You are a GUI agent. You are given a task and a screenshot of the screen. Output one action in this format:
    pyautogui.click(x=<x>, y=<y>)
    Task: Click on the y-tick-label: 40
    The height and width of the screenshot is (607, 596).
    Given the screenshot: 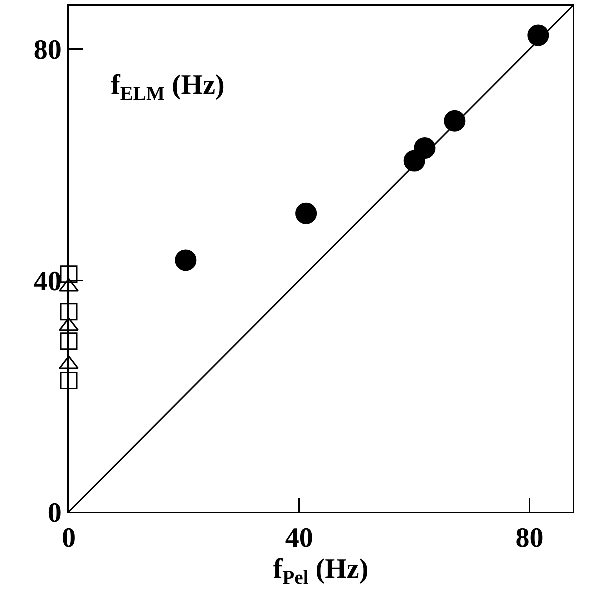 What is the action you would take?
    pyautogui.click(x=48, y=282)
    